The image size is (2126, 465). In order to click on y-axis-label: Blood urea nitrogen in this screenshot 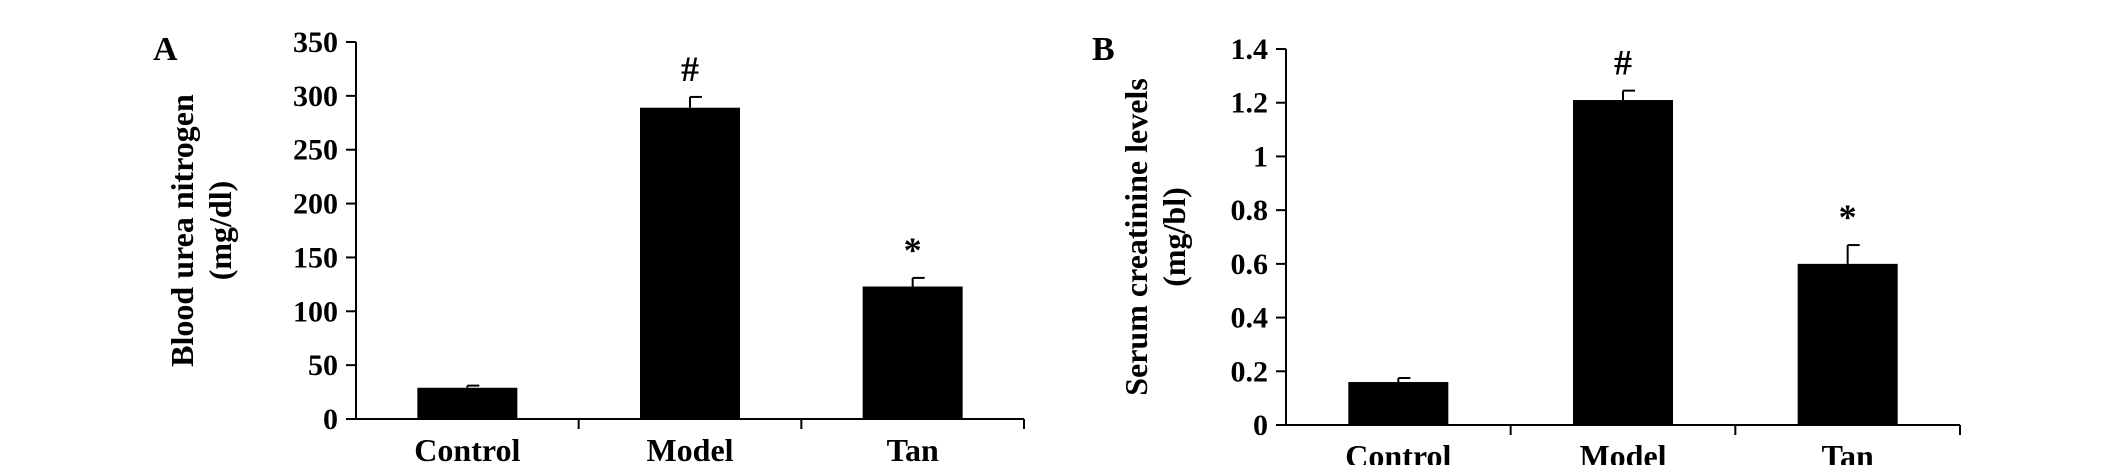, I will do `click(182, 230)`.